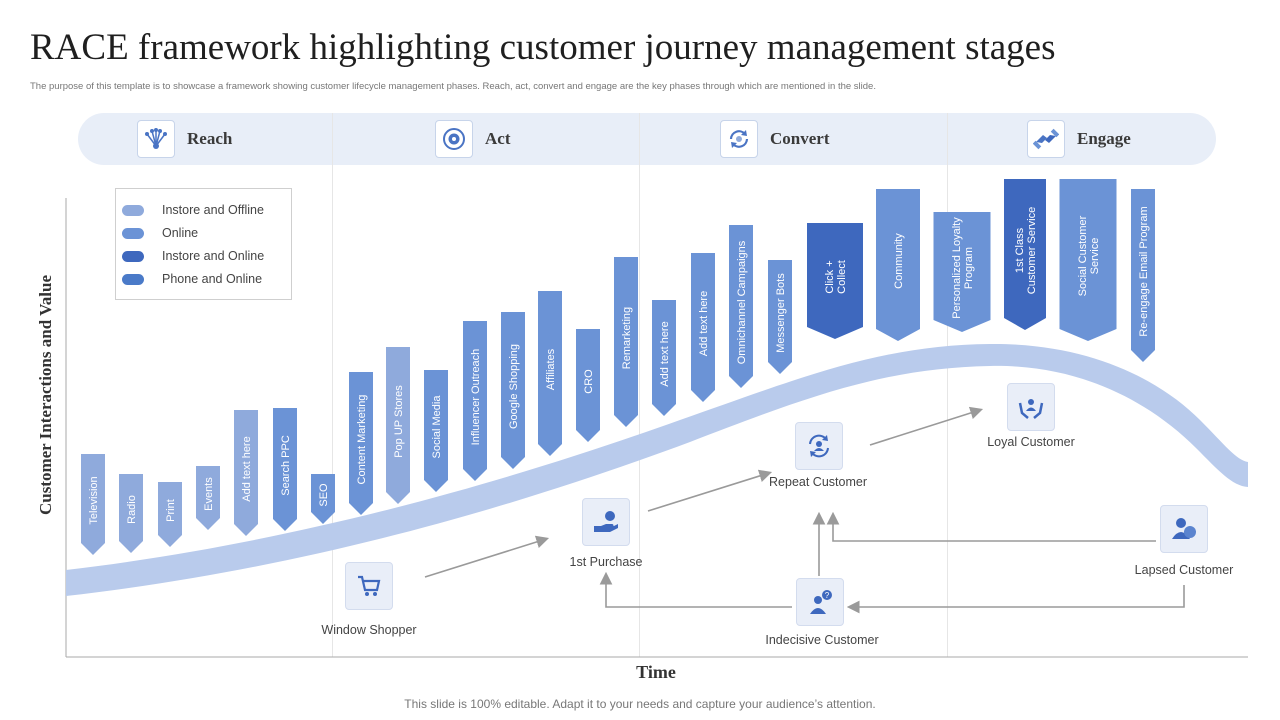 Image resolution: width=1280 pixels, height=720 pixels. What do you see at coordinates (627, 338) in the screenshot?
I see `channel-label: Remarketing` at bounding box center [627, 338].